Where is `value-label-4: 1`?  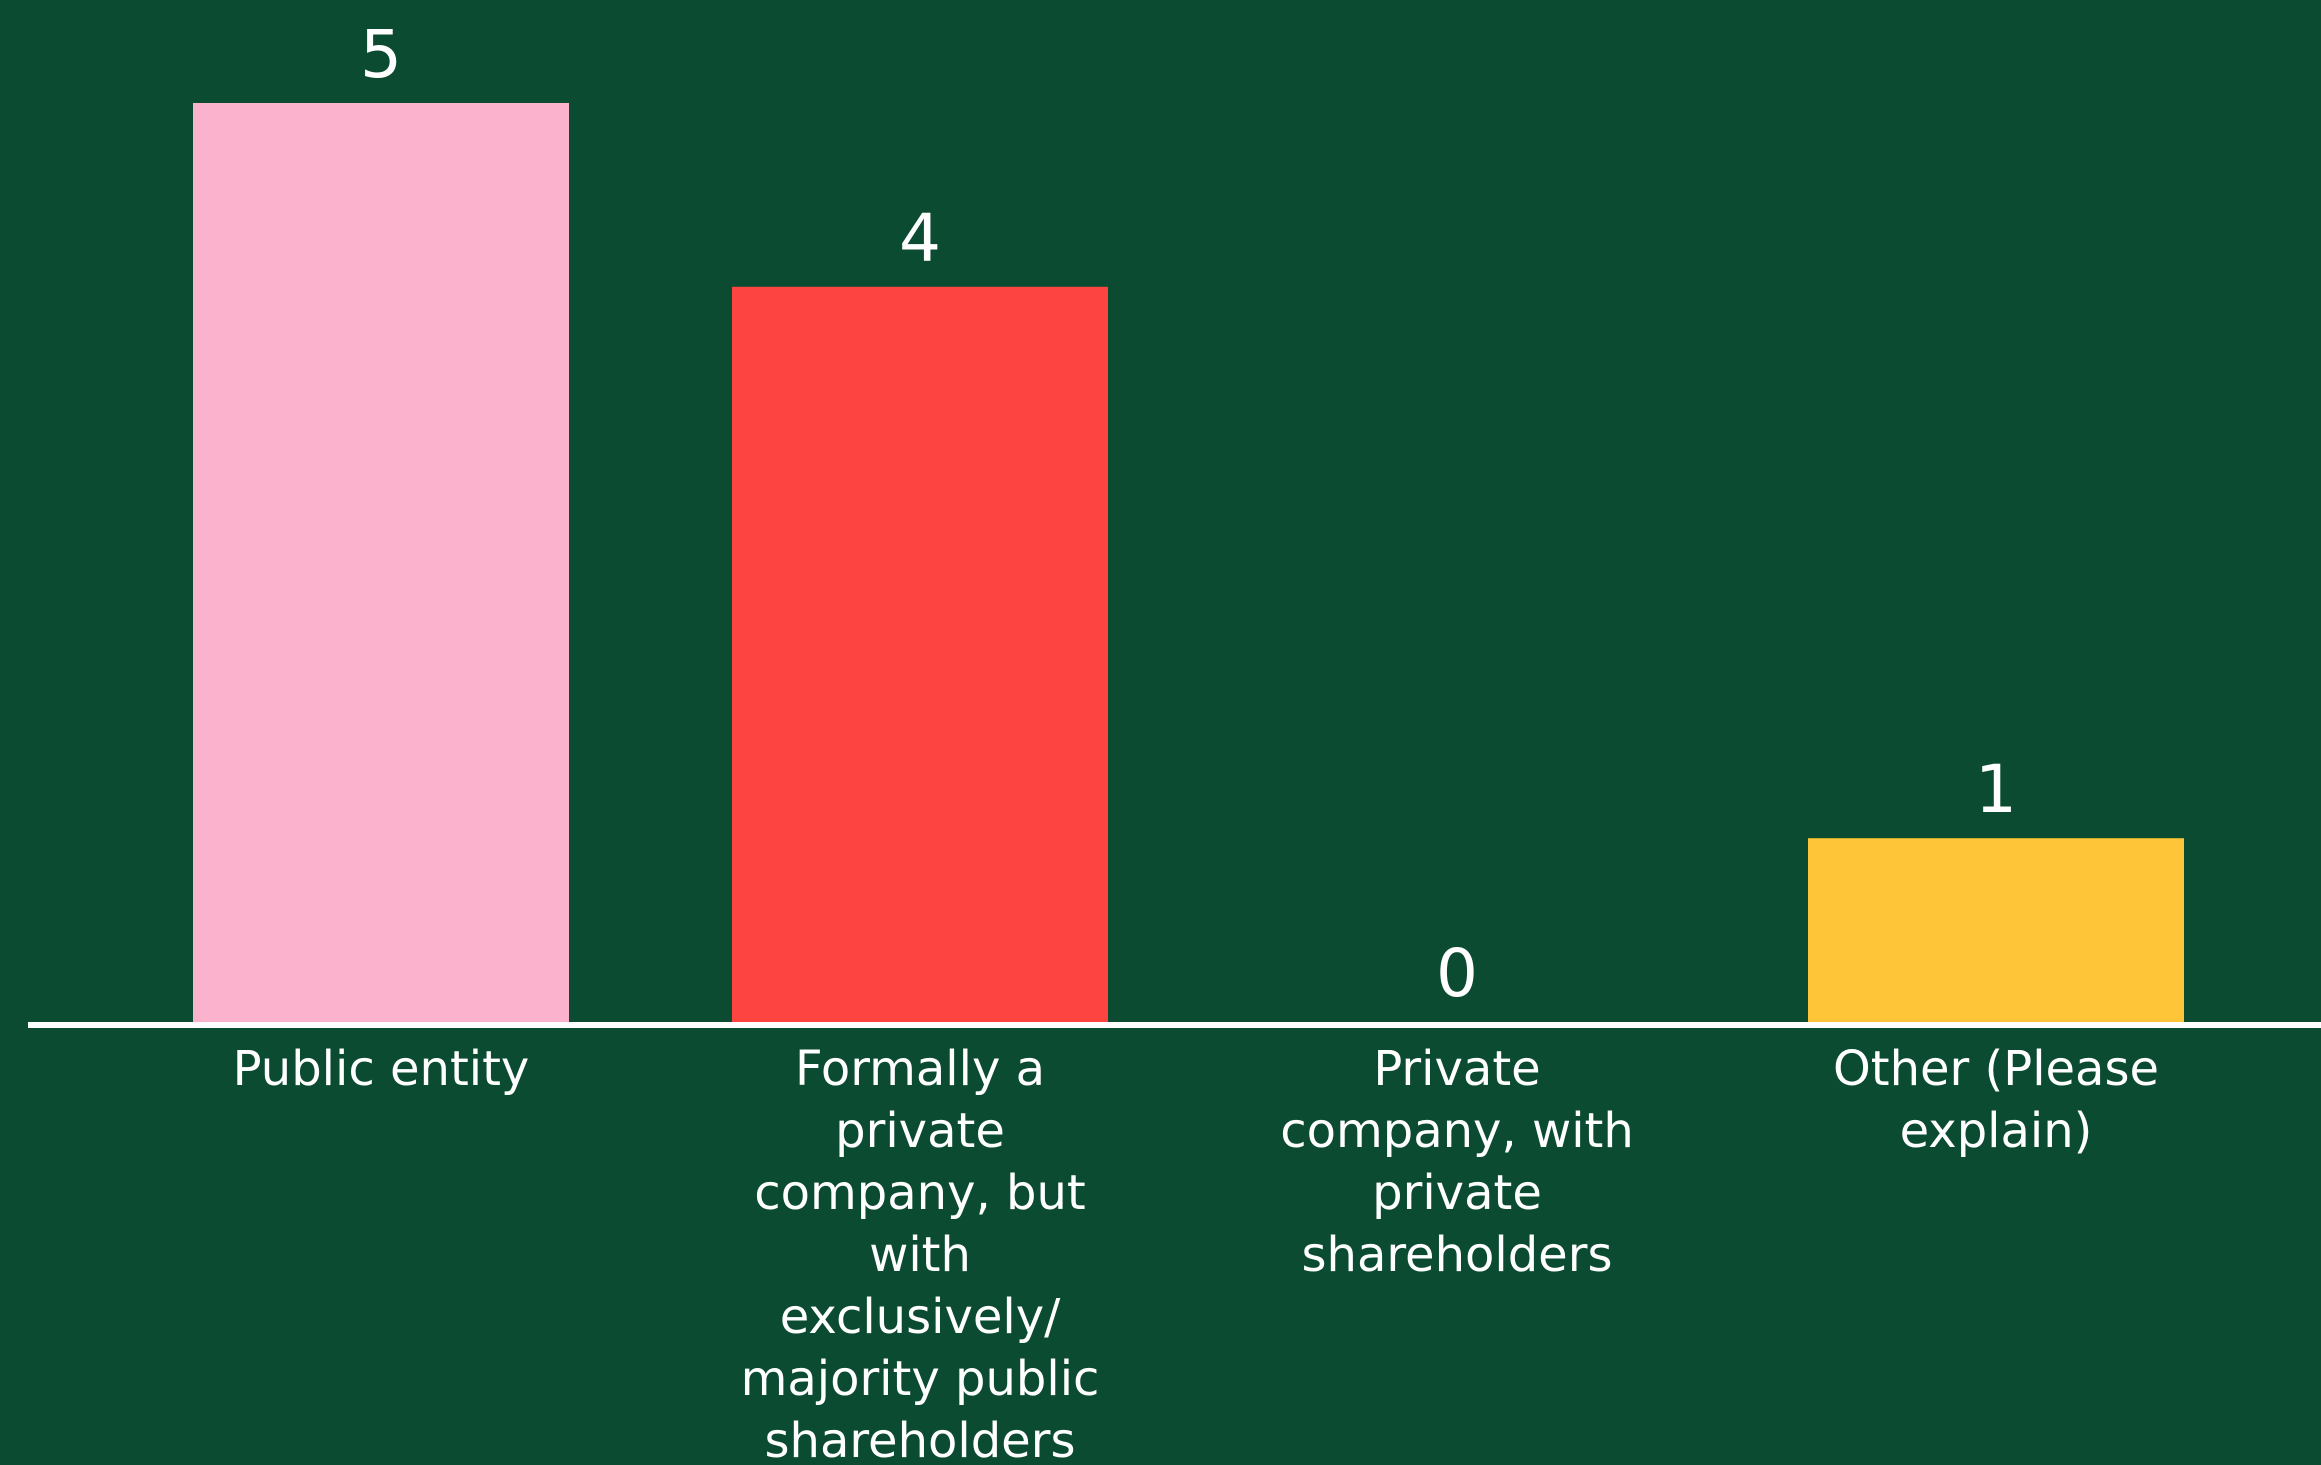 value-label-4: 1 is located at coordinates (1996, 789).